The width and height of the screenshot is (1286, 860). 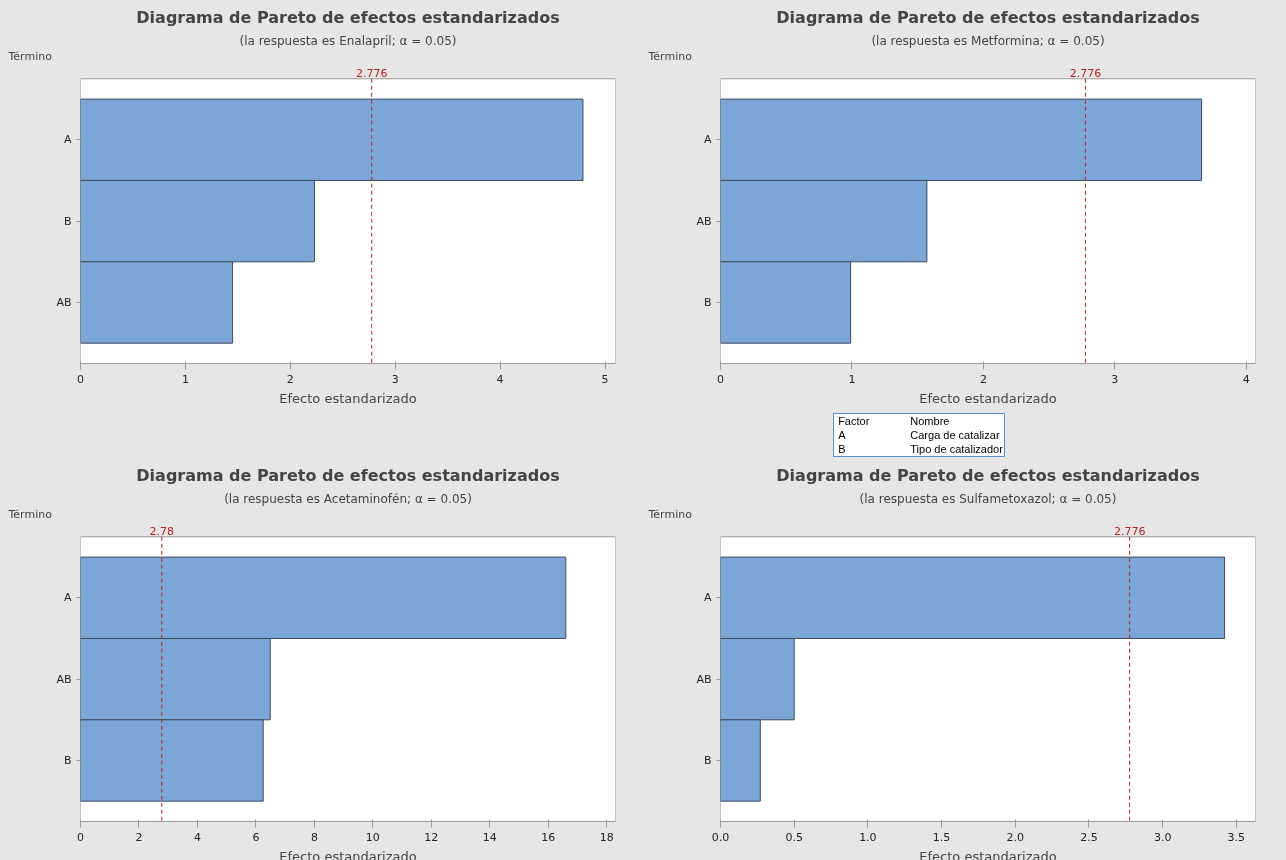 What do you see at coordinates (606, 837) in the screenshot?
I see `x-tick-label: 18` at bounding box center [606, 837].